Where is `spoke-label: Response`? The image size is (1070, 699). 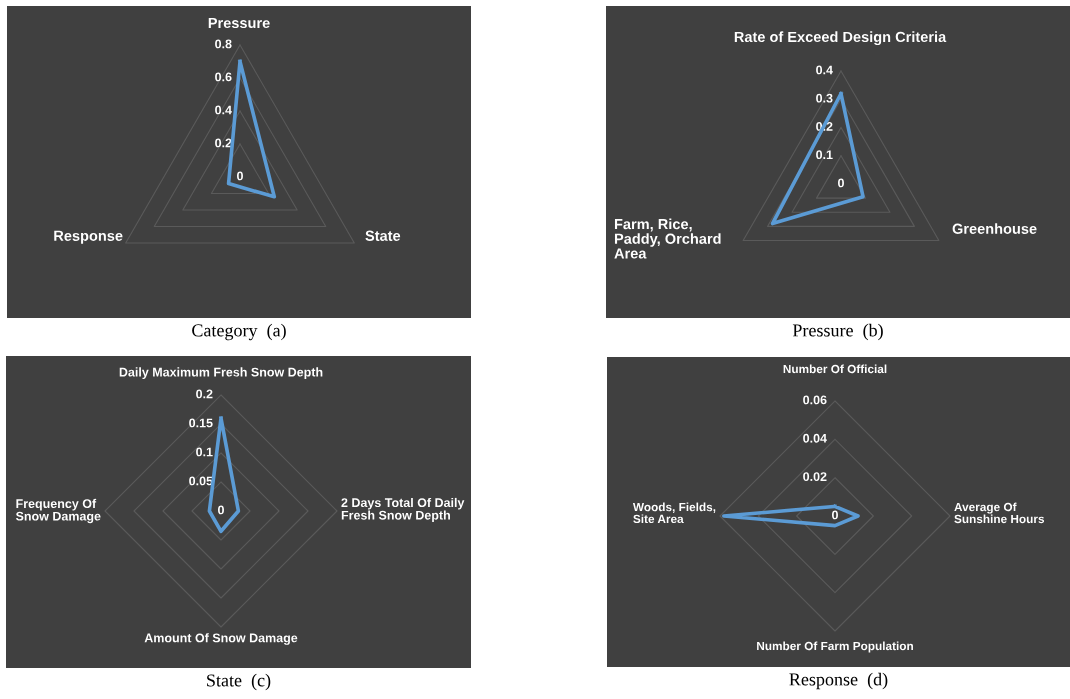 spoke-label: Response is located at coordinates (88, 237).